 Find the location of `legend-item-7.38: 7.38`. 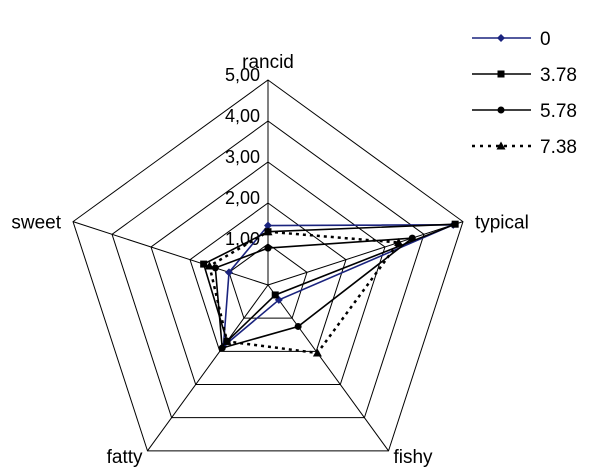

legend-item-7.38: 7.38 is located at coordinates (524, 147).